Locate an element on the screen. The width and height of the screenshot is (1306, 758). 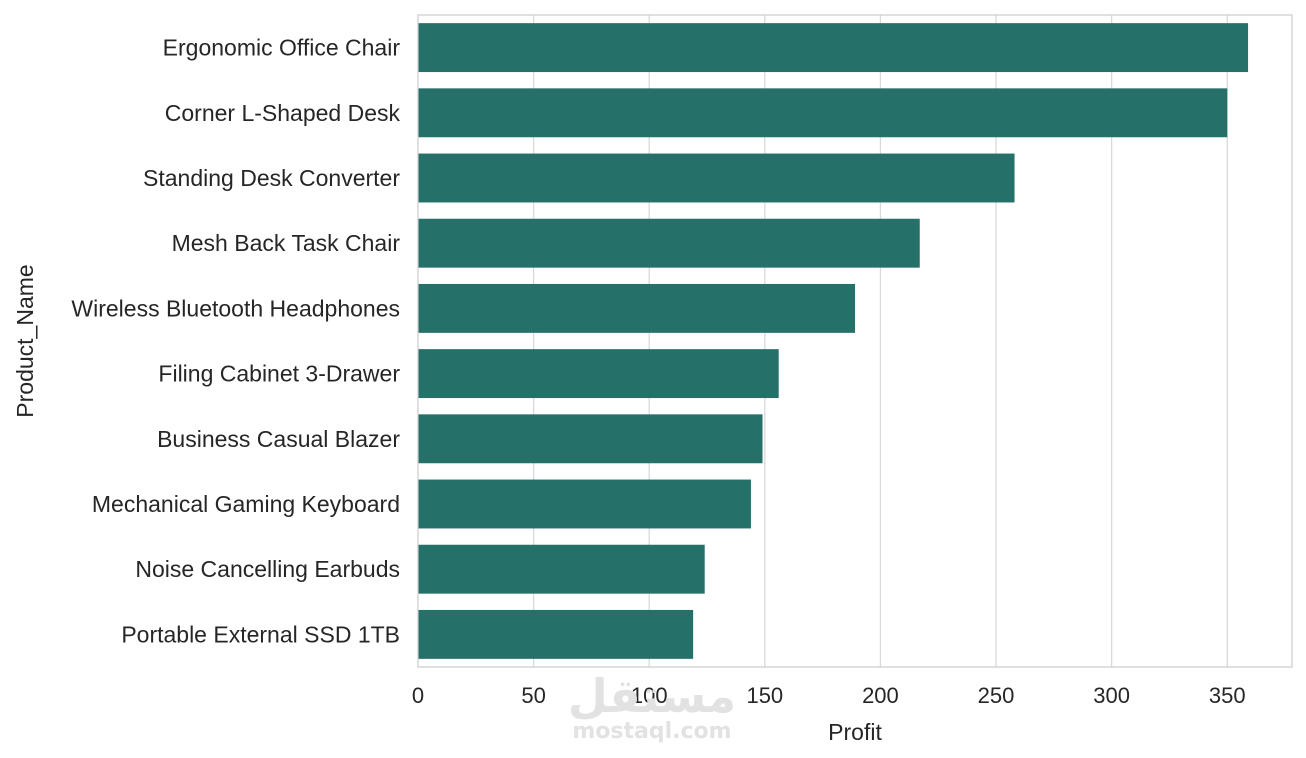
x-tick-label: 50 is located at coordinates (533, 695).